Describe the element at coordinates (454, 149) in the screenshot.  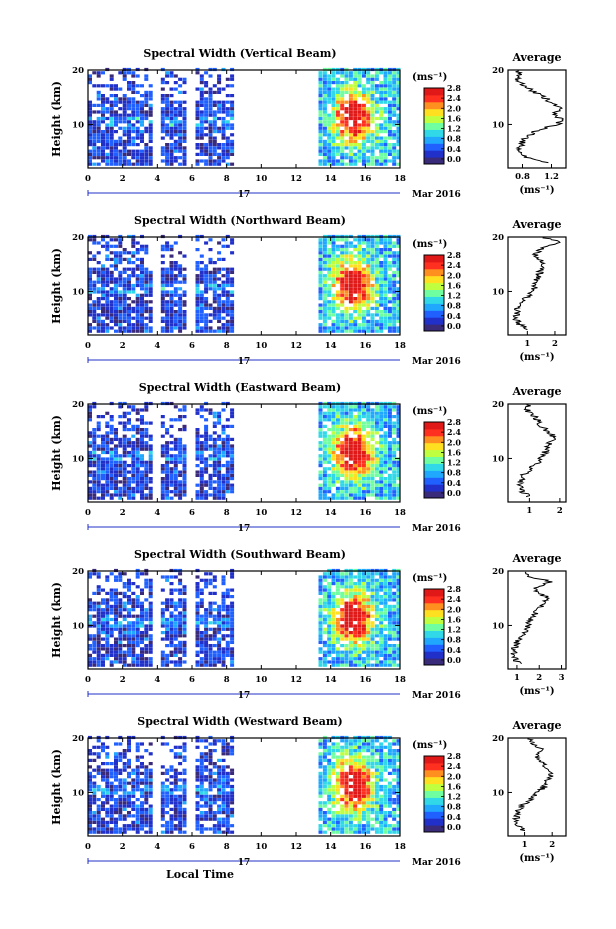
I see `colorbar-tick-label: 0.4` at that location.